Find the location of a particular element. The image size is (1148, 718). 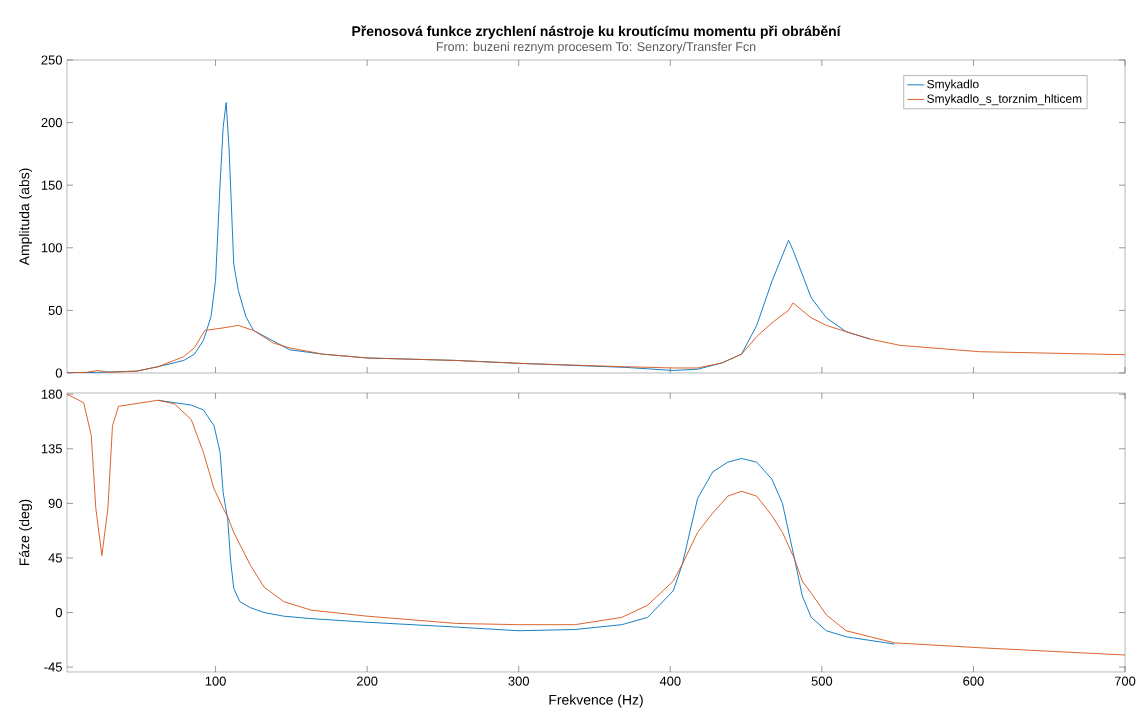

y-axis-title: Fáze (deg) is located at coordinates (25, 532).